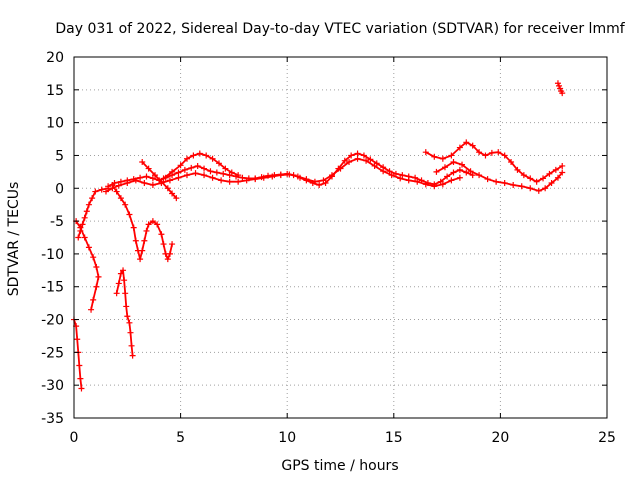 The width and height of the screenshot is (640, 485). I want to click on y-tick-label: 0, so click(59, 189).